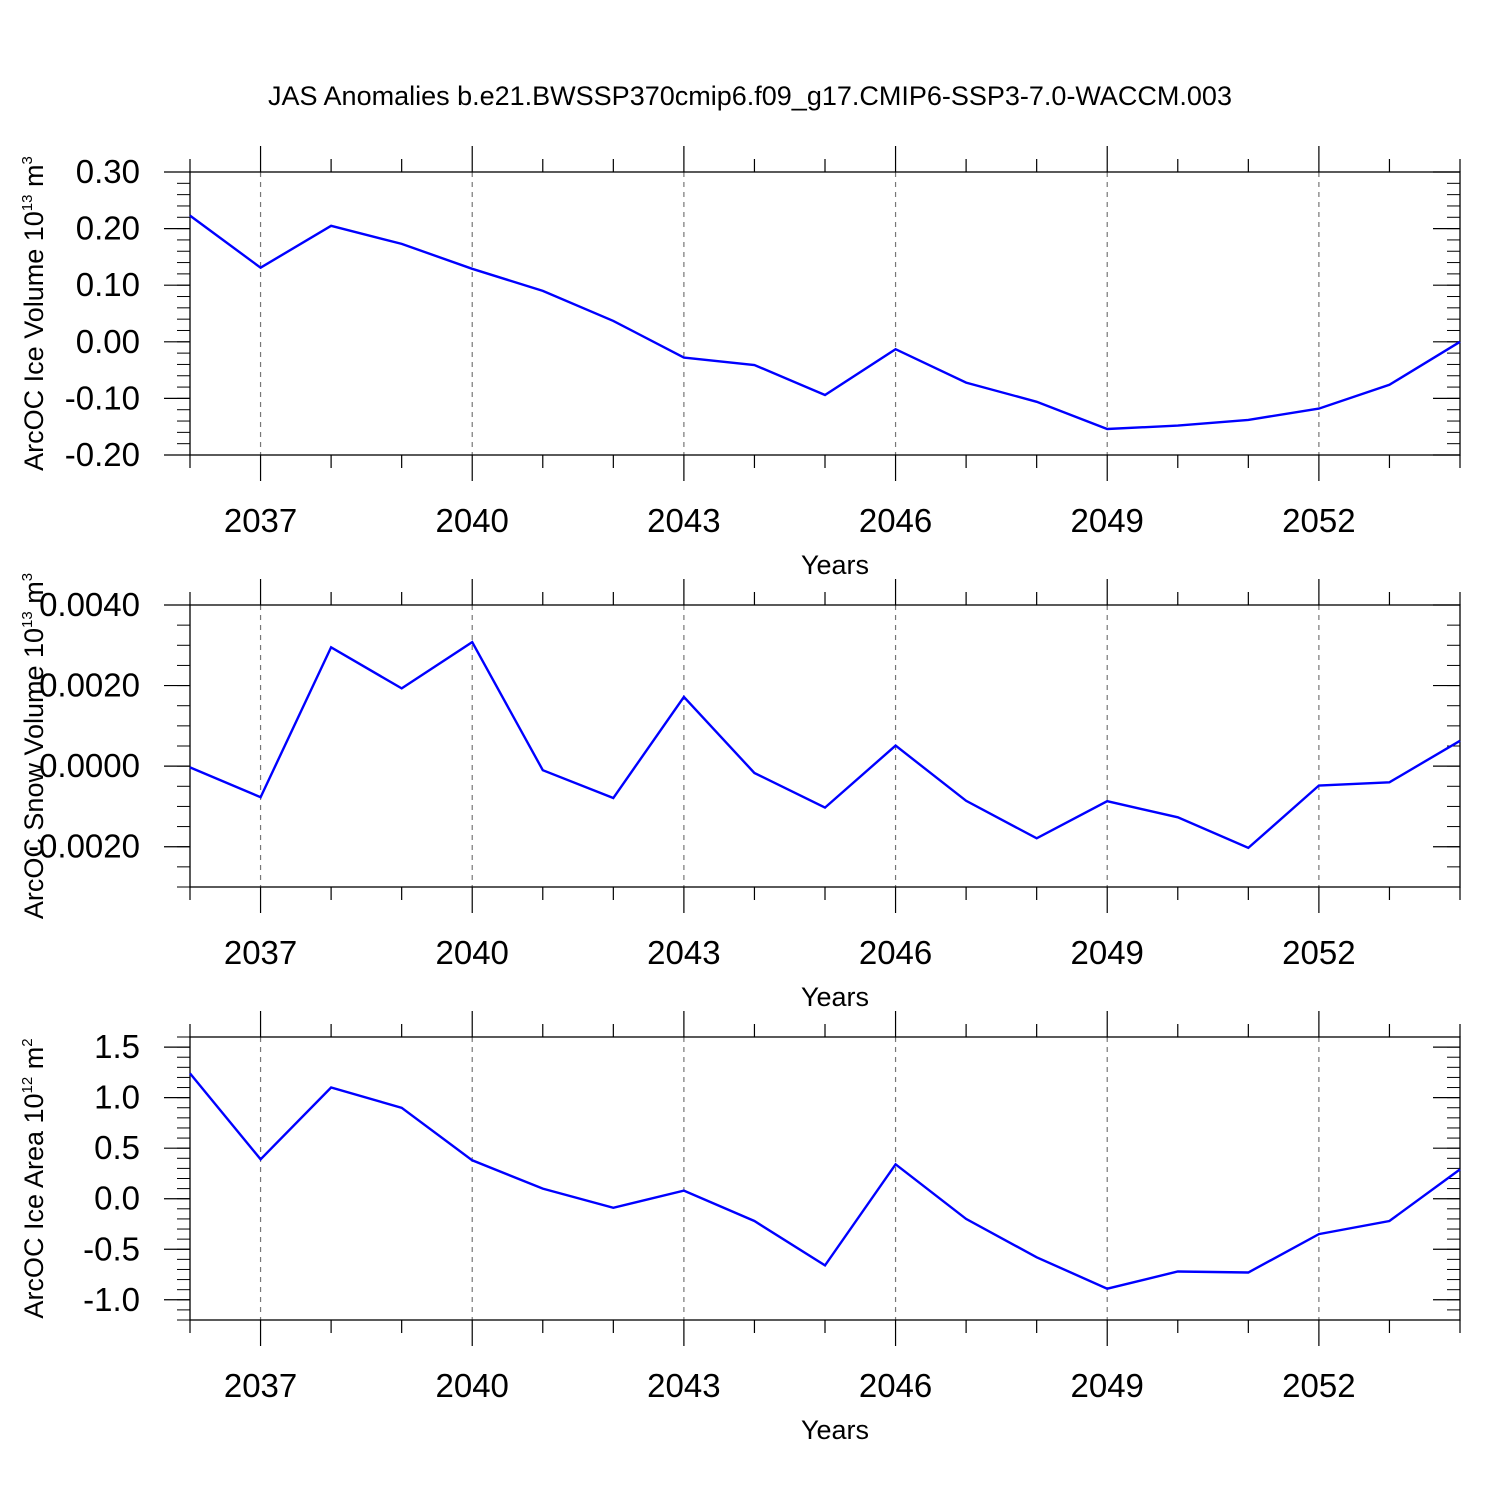 Image resolution: width=1500 pixels, height=1500 pixels. I want to click on y-axis-label: ArcOC Ice Area 1012 m2, so click(34, 1178).